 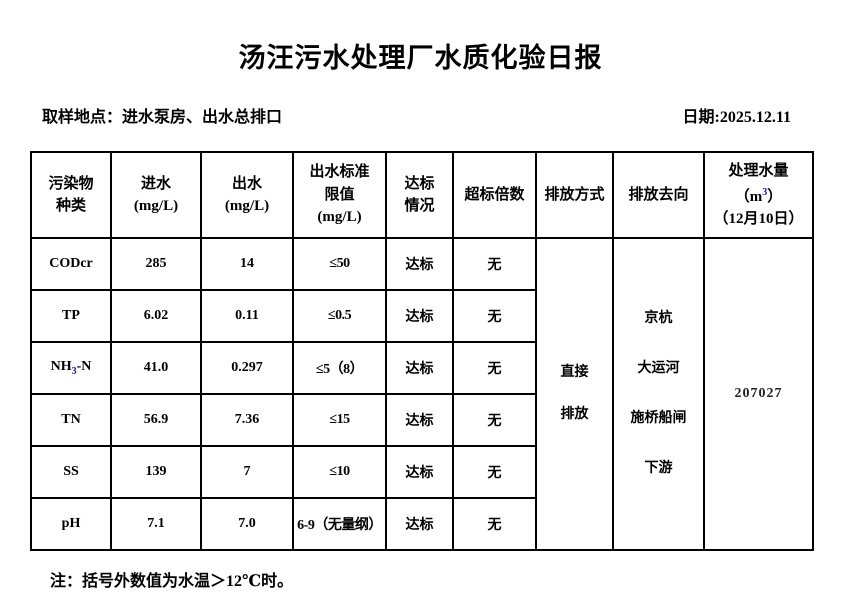 I want to click on col-header-discharge-method: 排放方式, so click(x=574, y=195).